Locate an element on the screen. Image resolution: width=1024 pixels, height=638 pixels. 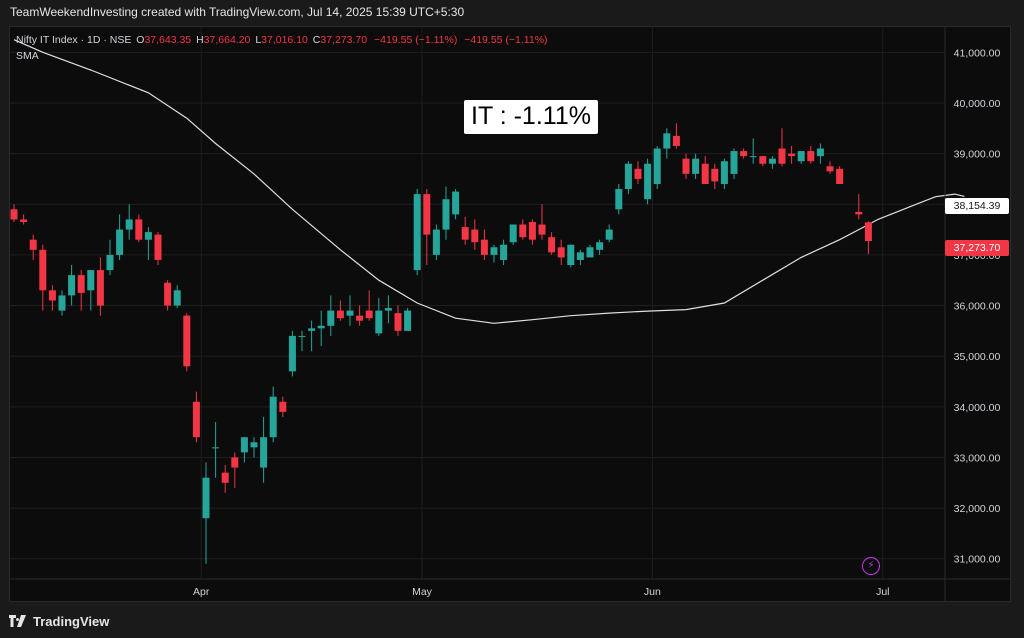
open-label: O is located at coordinates (140, 40).